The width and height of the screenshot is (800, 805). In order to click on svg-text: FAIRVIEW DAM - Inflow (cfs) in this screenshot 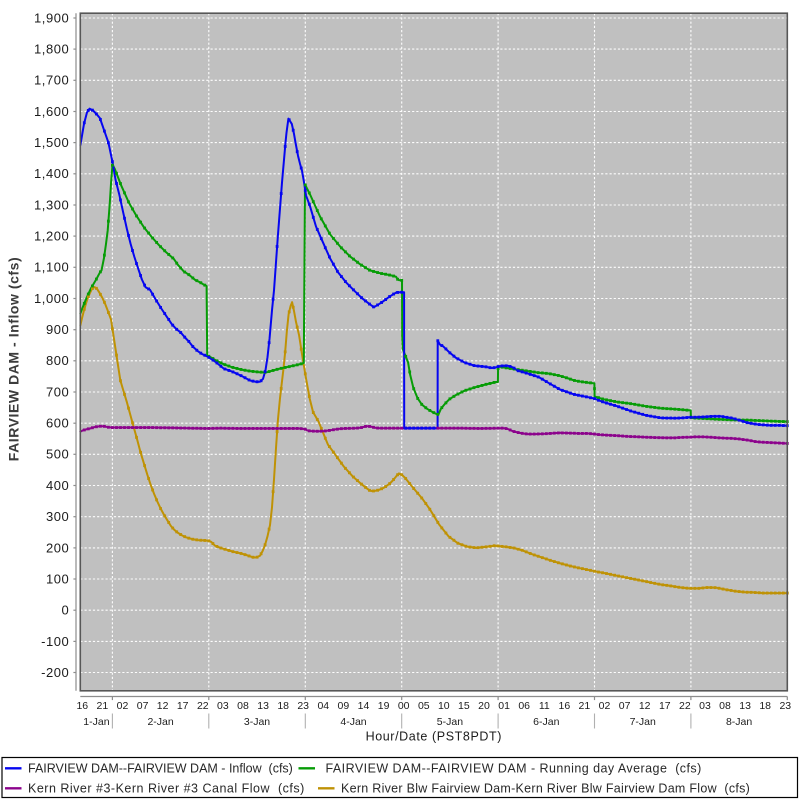, I will do `click(14, 359)`.